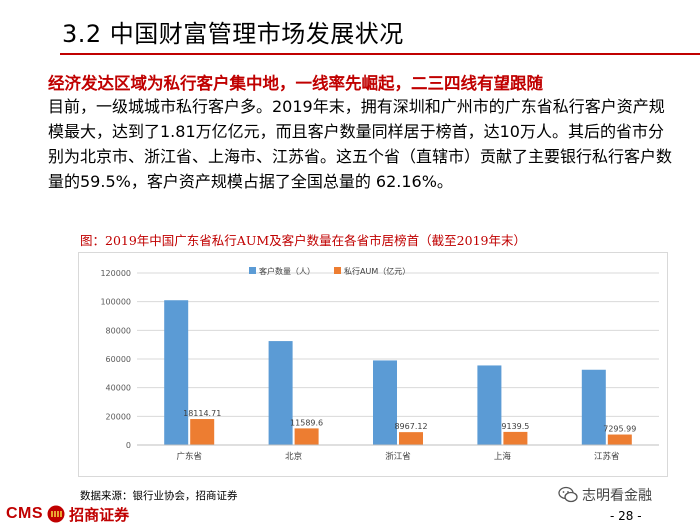  Describe the element at coordinates (159, 496) in the screenshot. I see `source-note: 数据来源：银行业协会，招商证券` at that location.